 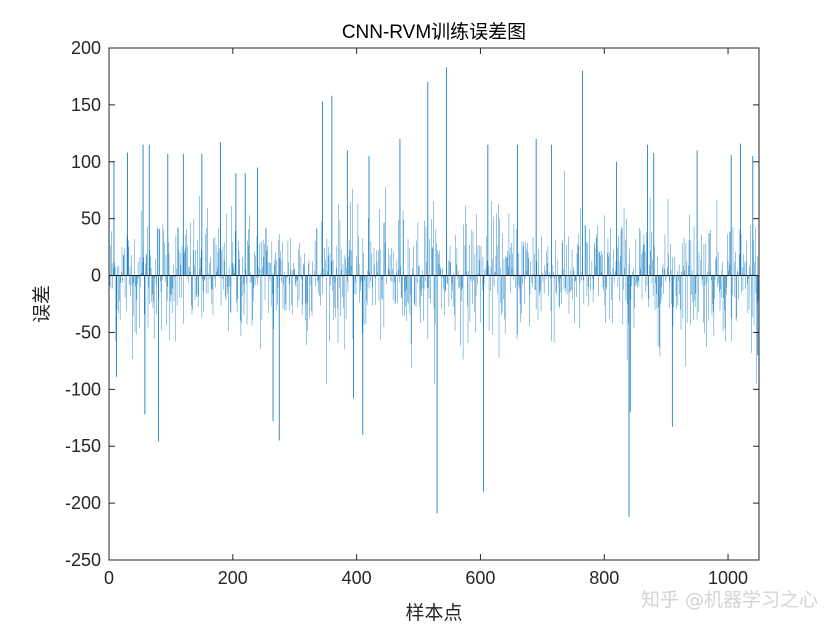 What do you see at coordinates (233, 578) in the screenshot?
I see `x-tick-label: 200` at bounding box center [233, 578].